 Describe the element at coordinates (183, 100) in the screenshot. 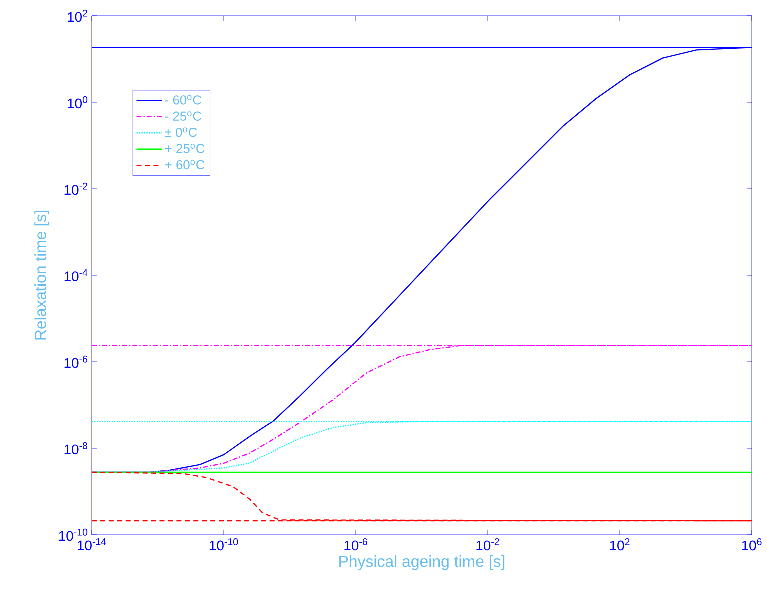

I see `legend-label: - 60$^{o}$C` at that location.